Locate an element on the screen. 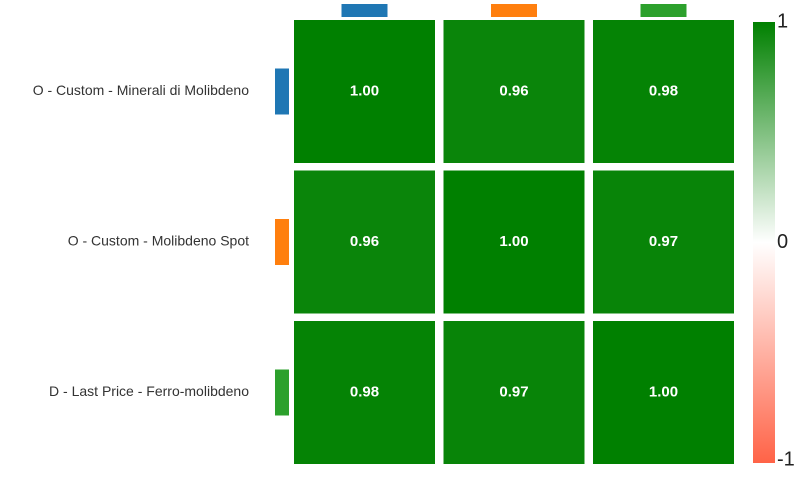 The height and width of the screenshot is (477, 805). colorbar-tick-label: -1 is located at coordinates (786, 459).